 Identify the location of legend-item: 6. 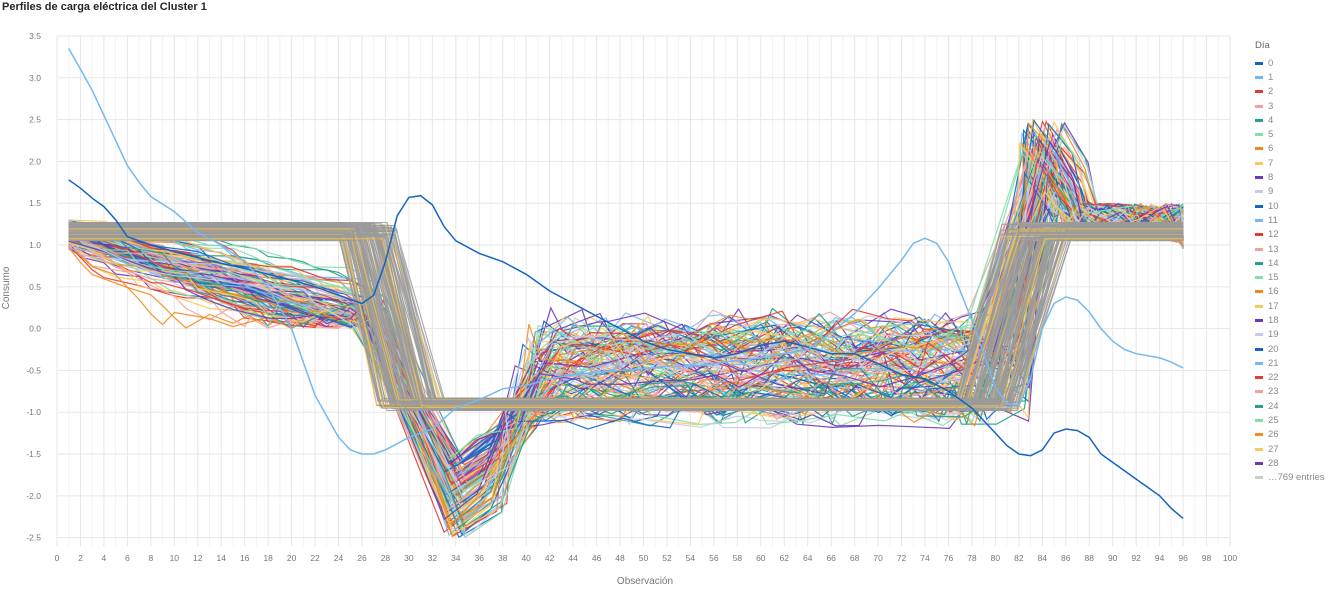
(1290, 149).